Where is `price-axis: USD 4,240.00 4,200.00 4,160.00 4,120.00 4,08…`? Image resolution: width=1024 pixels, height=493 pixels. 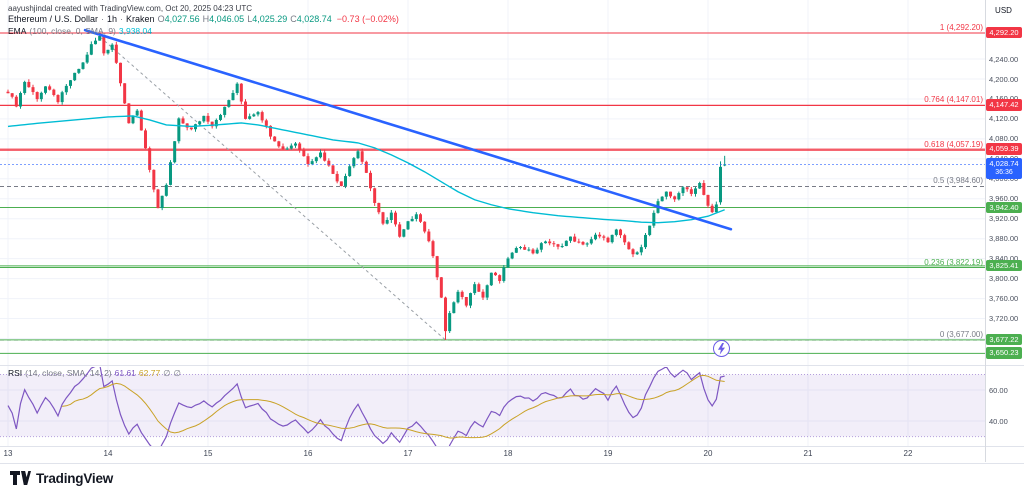
price-axis: USD 4,240.00 4,200.00 4,160.00 4,120.00 4,08… is located at coordinates (1004, 231).